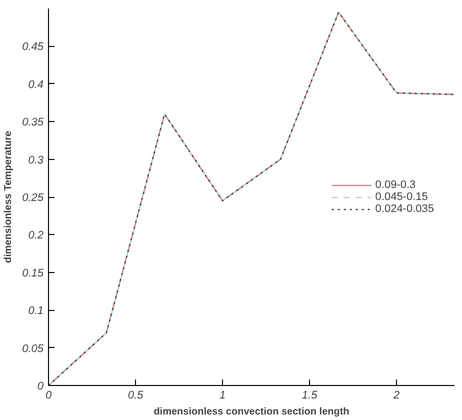 This screenshot has height=420, width=462. Describe the element at coordinates (222, 396) in the screenshot. I see `x-tick-label: 1` at that location.